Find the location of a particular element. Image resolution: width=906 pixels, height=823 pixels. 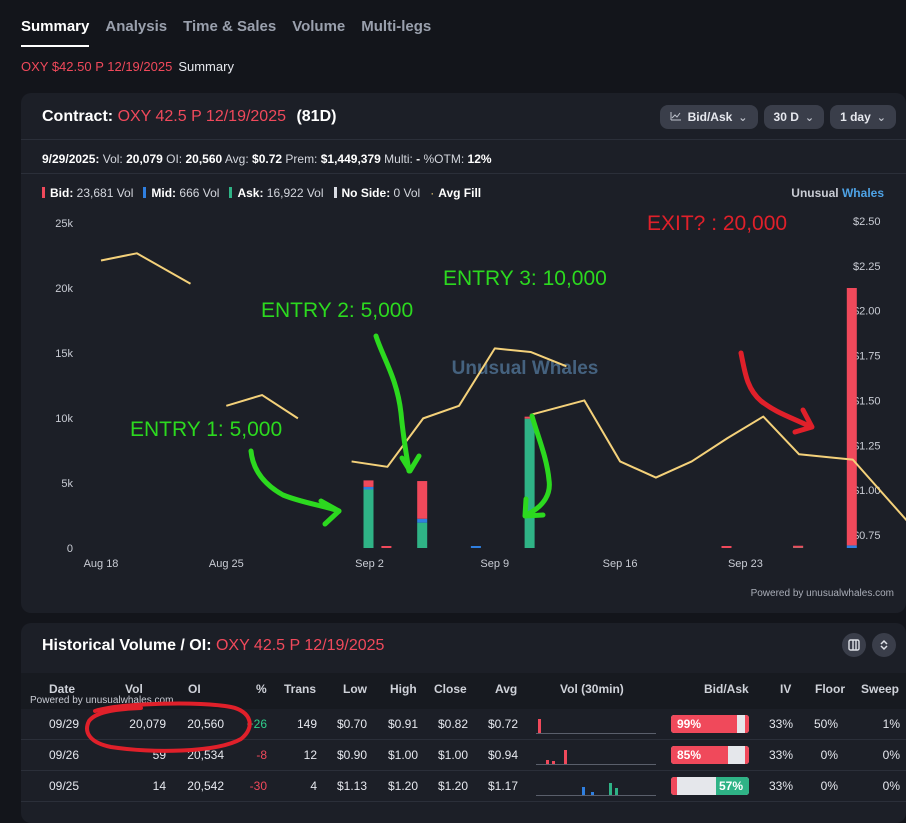

range-label: 30 D is located at coordinates (786, 117).